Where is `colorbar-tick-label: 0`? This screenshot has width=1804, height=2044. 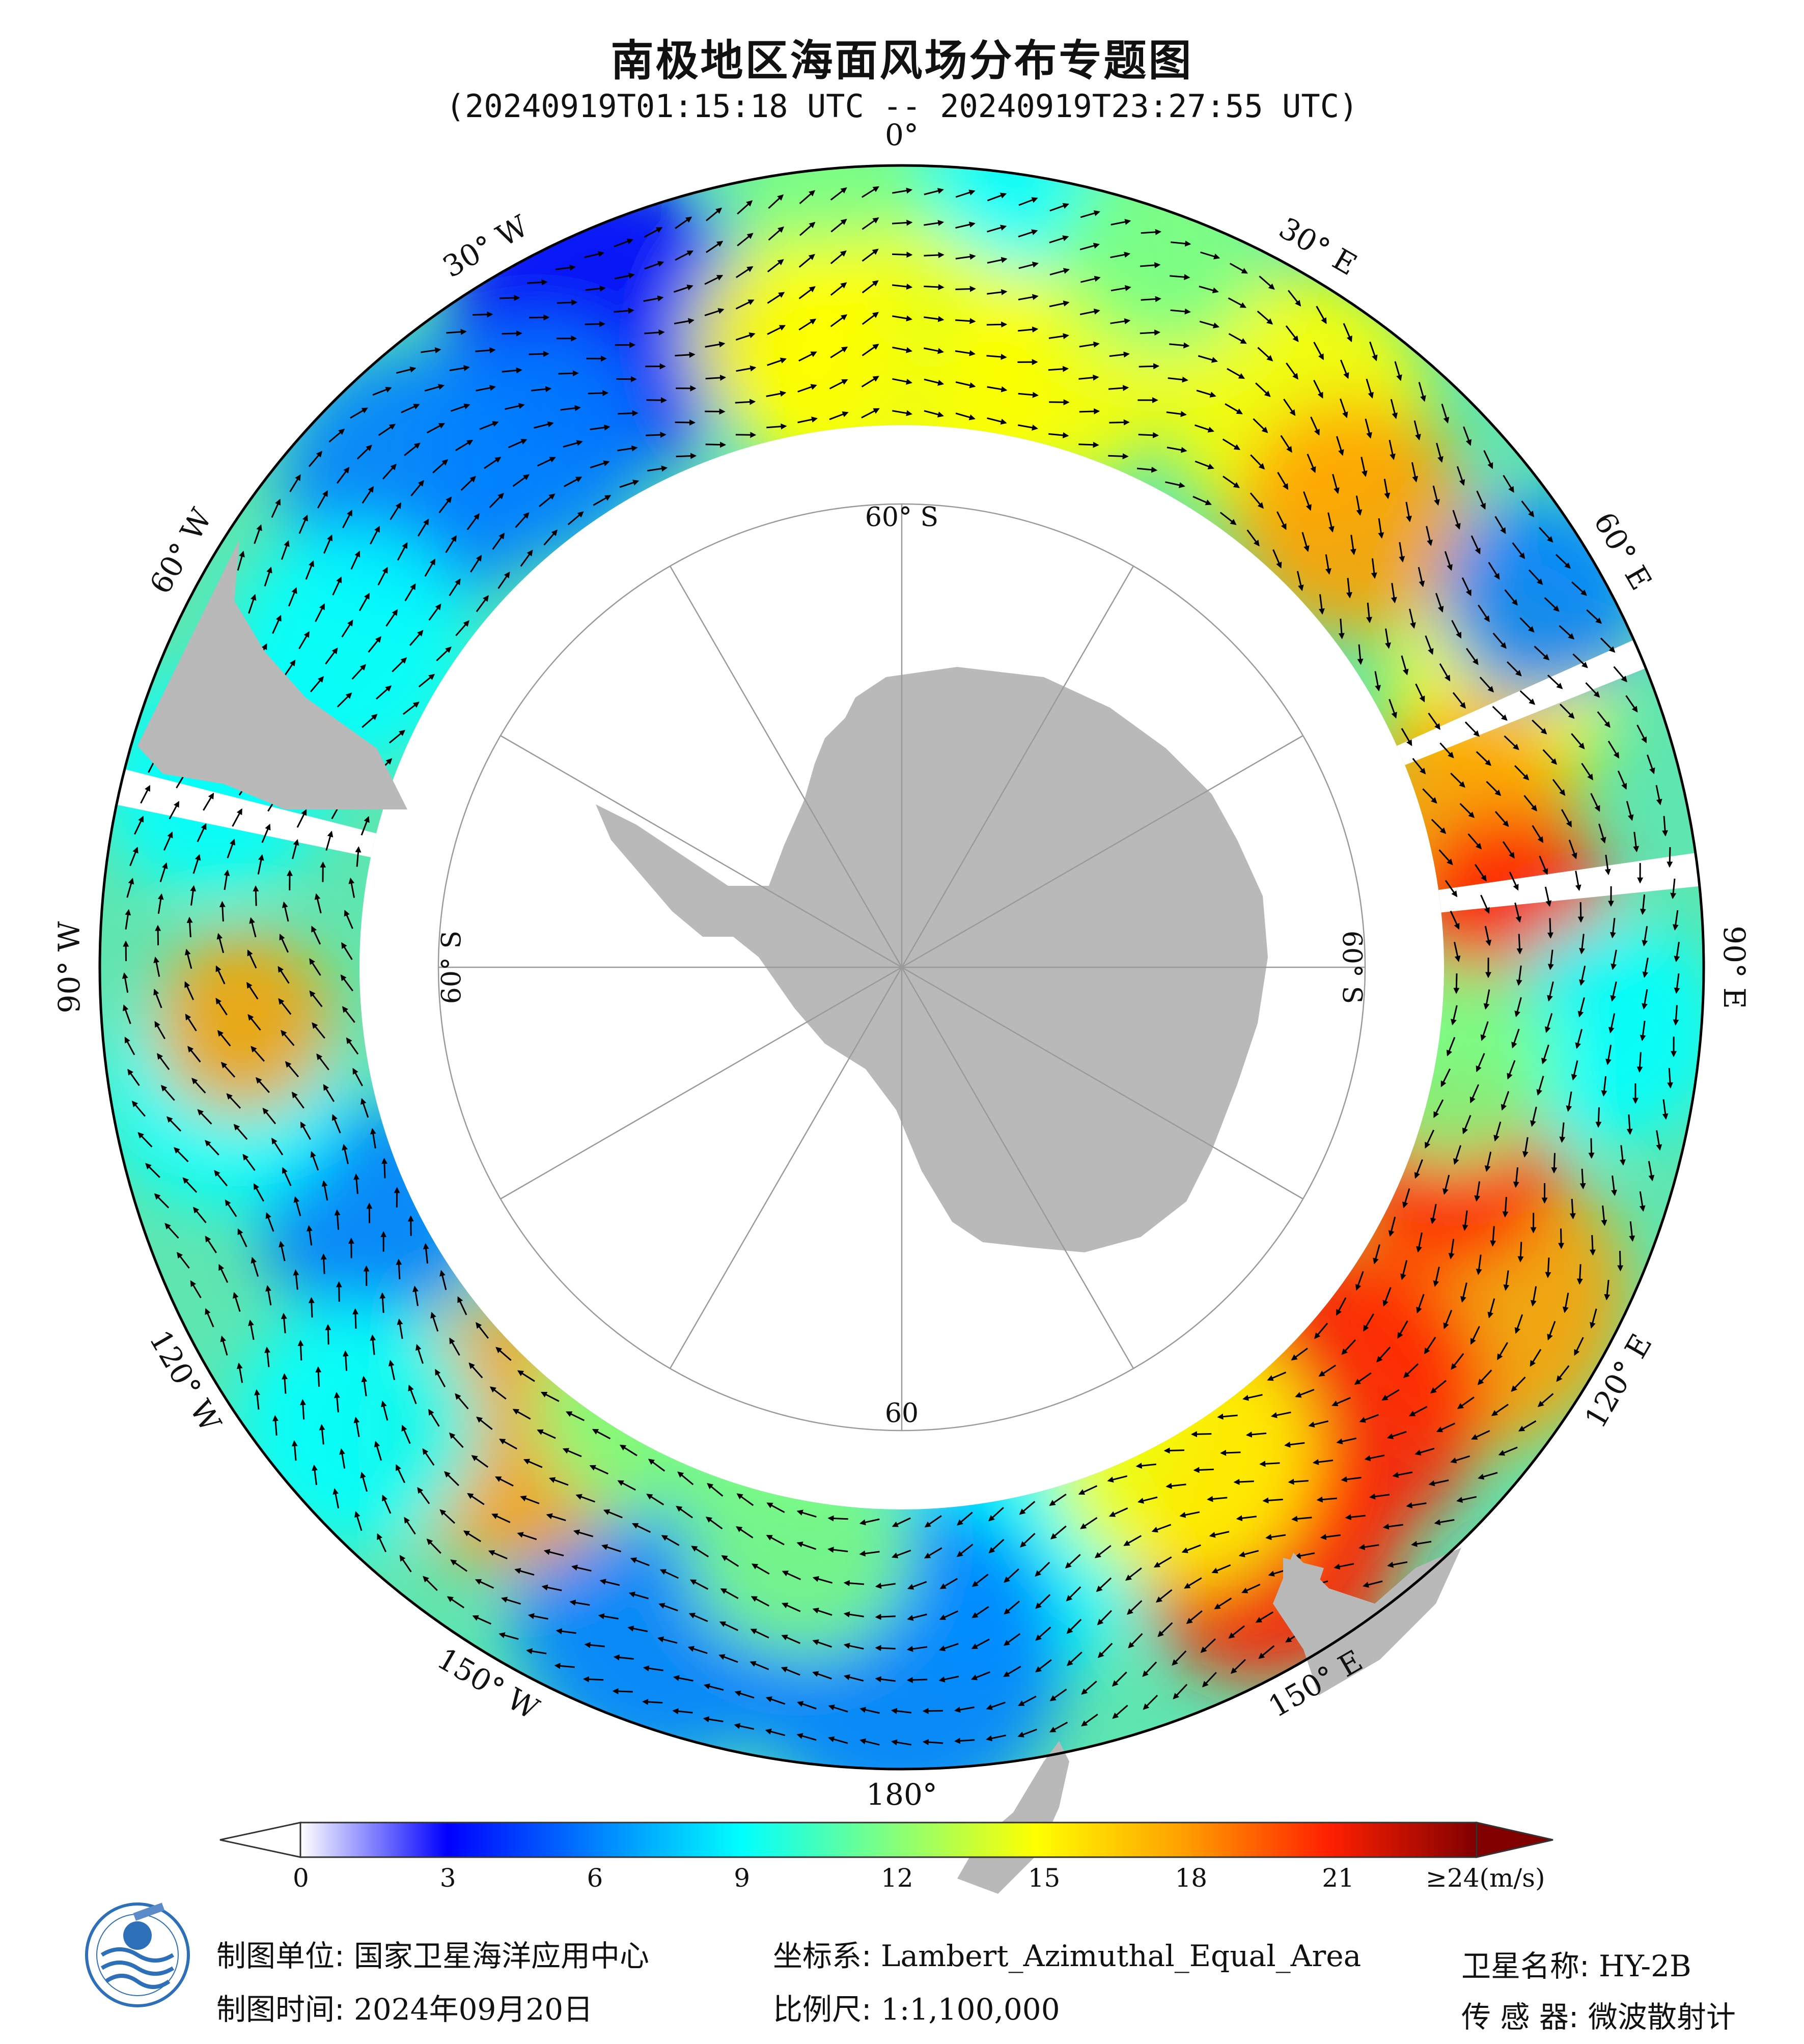 colorbar-tick-label: 0 is located at coordinates (301, 1878).